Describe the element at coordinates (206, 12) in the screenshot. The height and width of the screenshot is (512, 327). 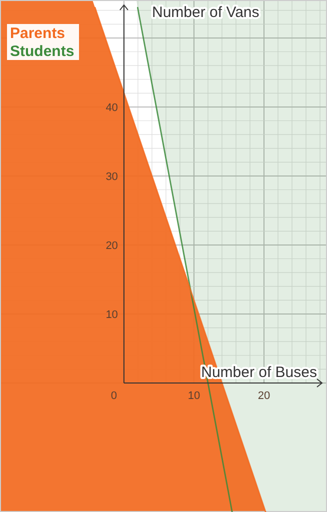
I see `y-axis-title: Number of Vans` at that location.